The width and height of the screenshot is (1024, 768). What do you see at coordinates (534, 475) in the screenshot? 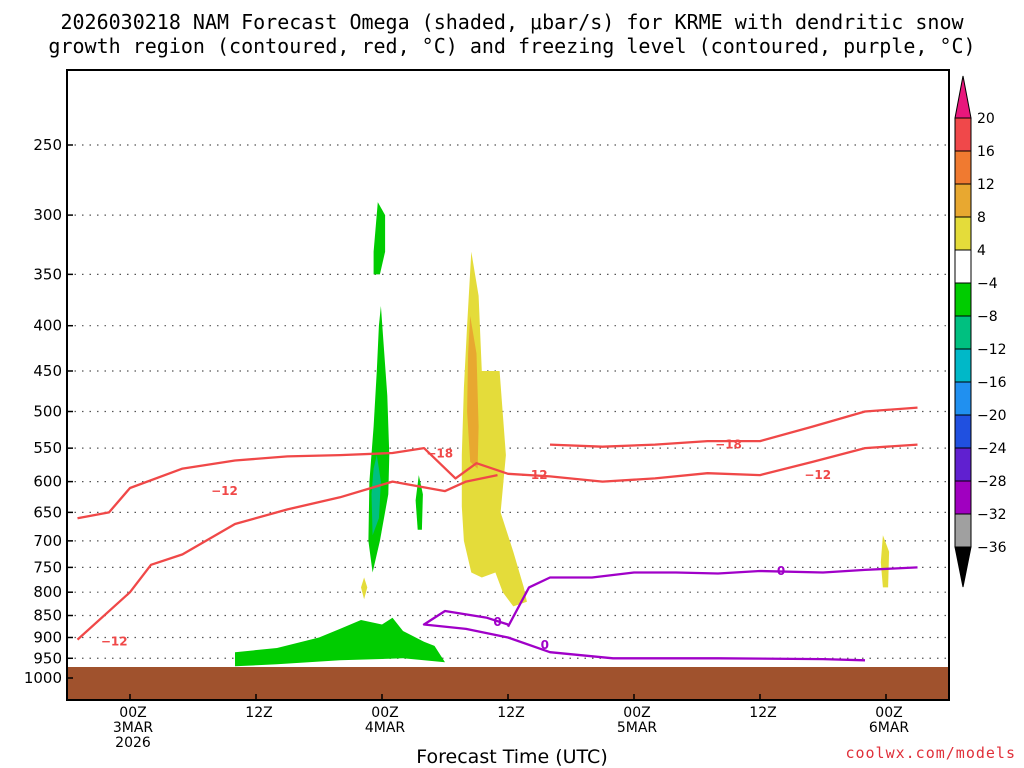
I see `contour-label-2: −12` at bounding box center [534, 475].